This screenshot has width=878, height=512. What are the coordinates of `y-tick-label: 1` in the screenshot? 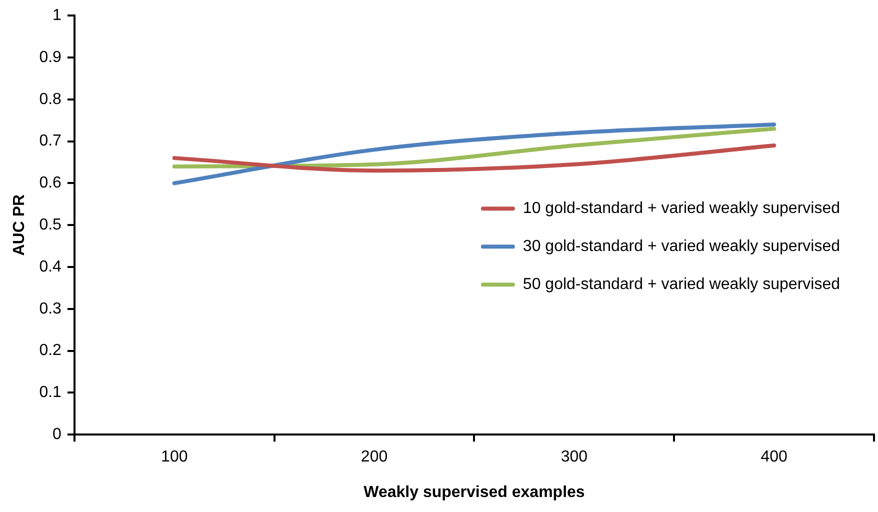 It's located at (57, 15).